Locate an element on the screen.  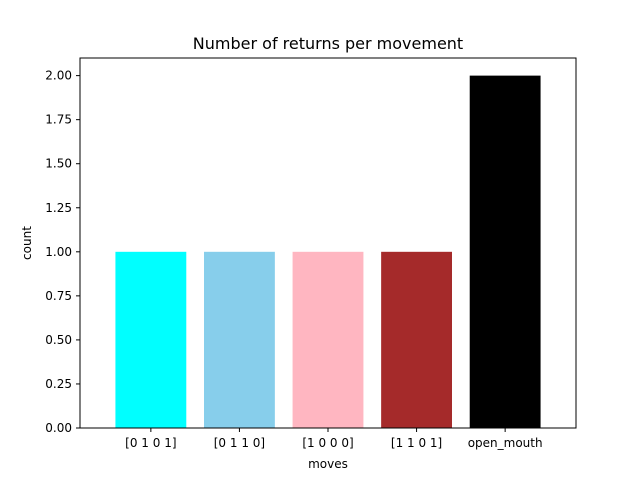
y-tick-label: 0.75 is located at coordinates (58, 296).